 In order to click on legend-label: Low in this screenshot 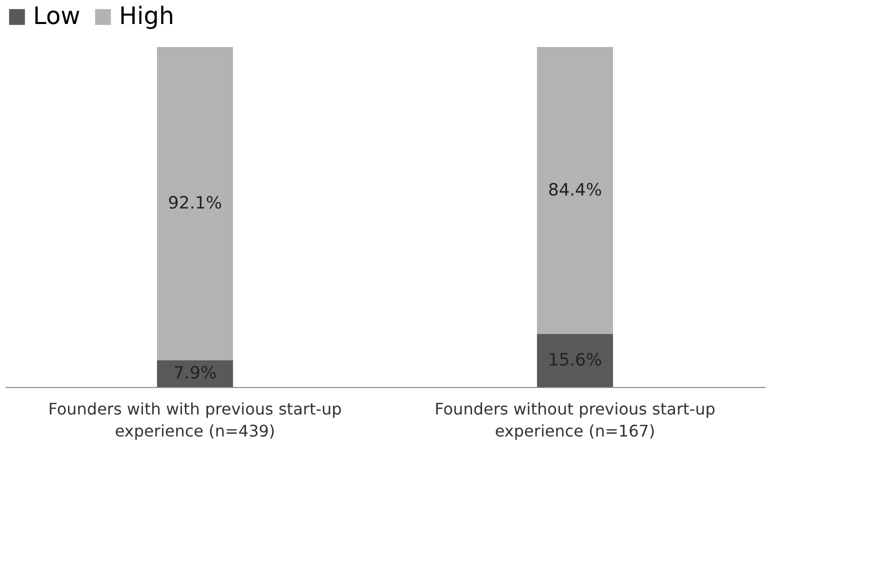, I will do `click(56, 16)`.